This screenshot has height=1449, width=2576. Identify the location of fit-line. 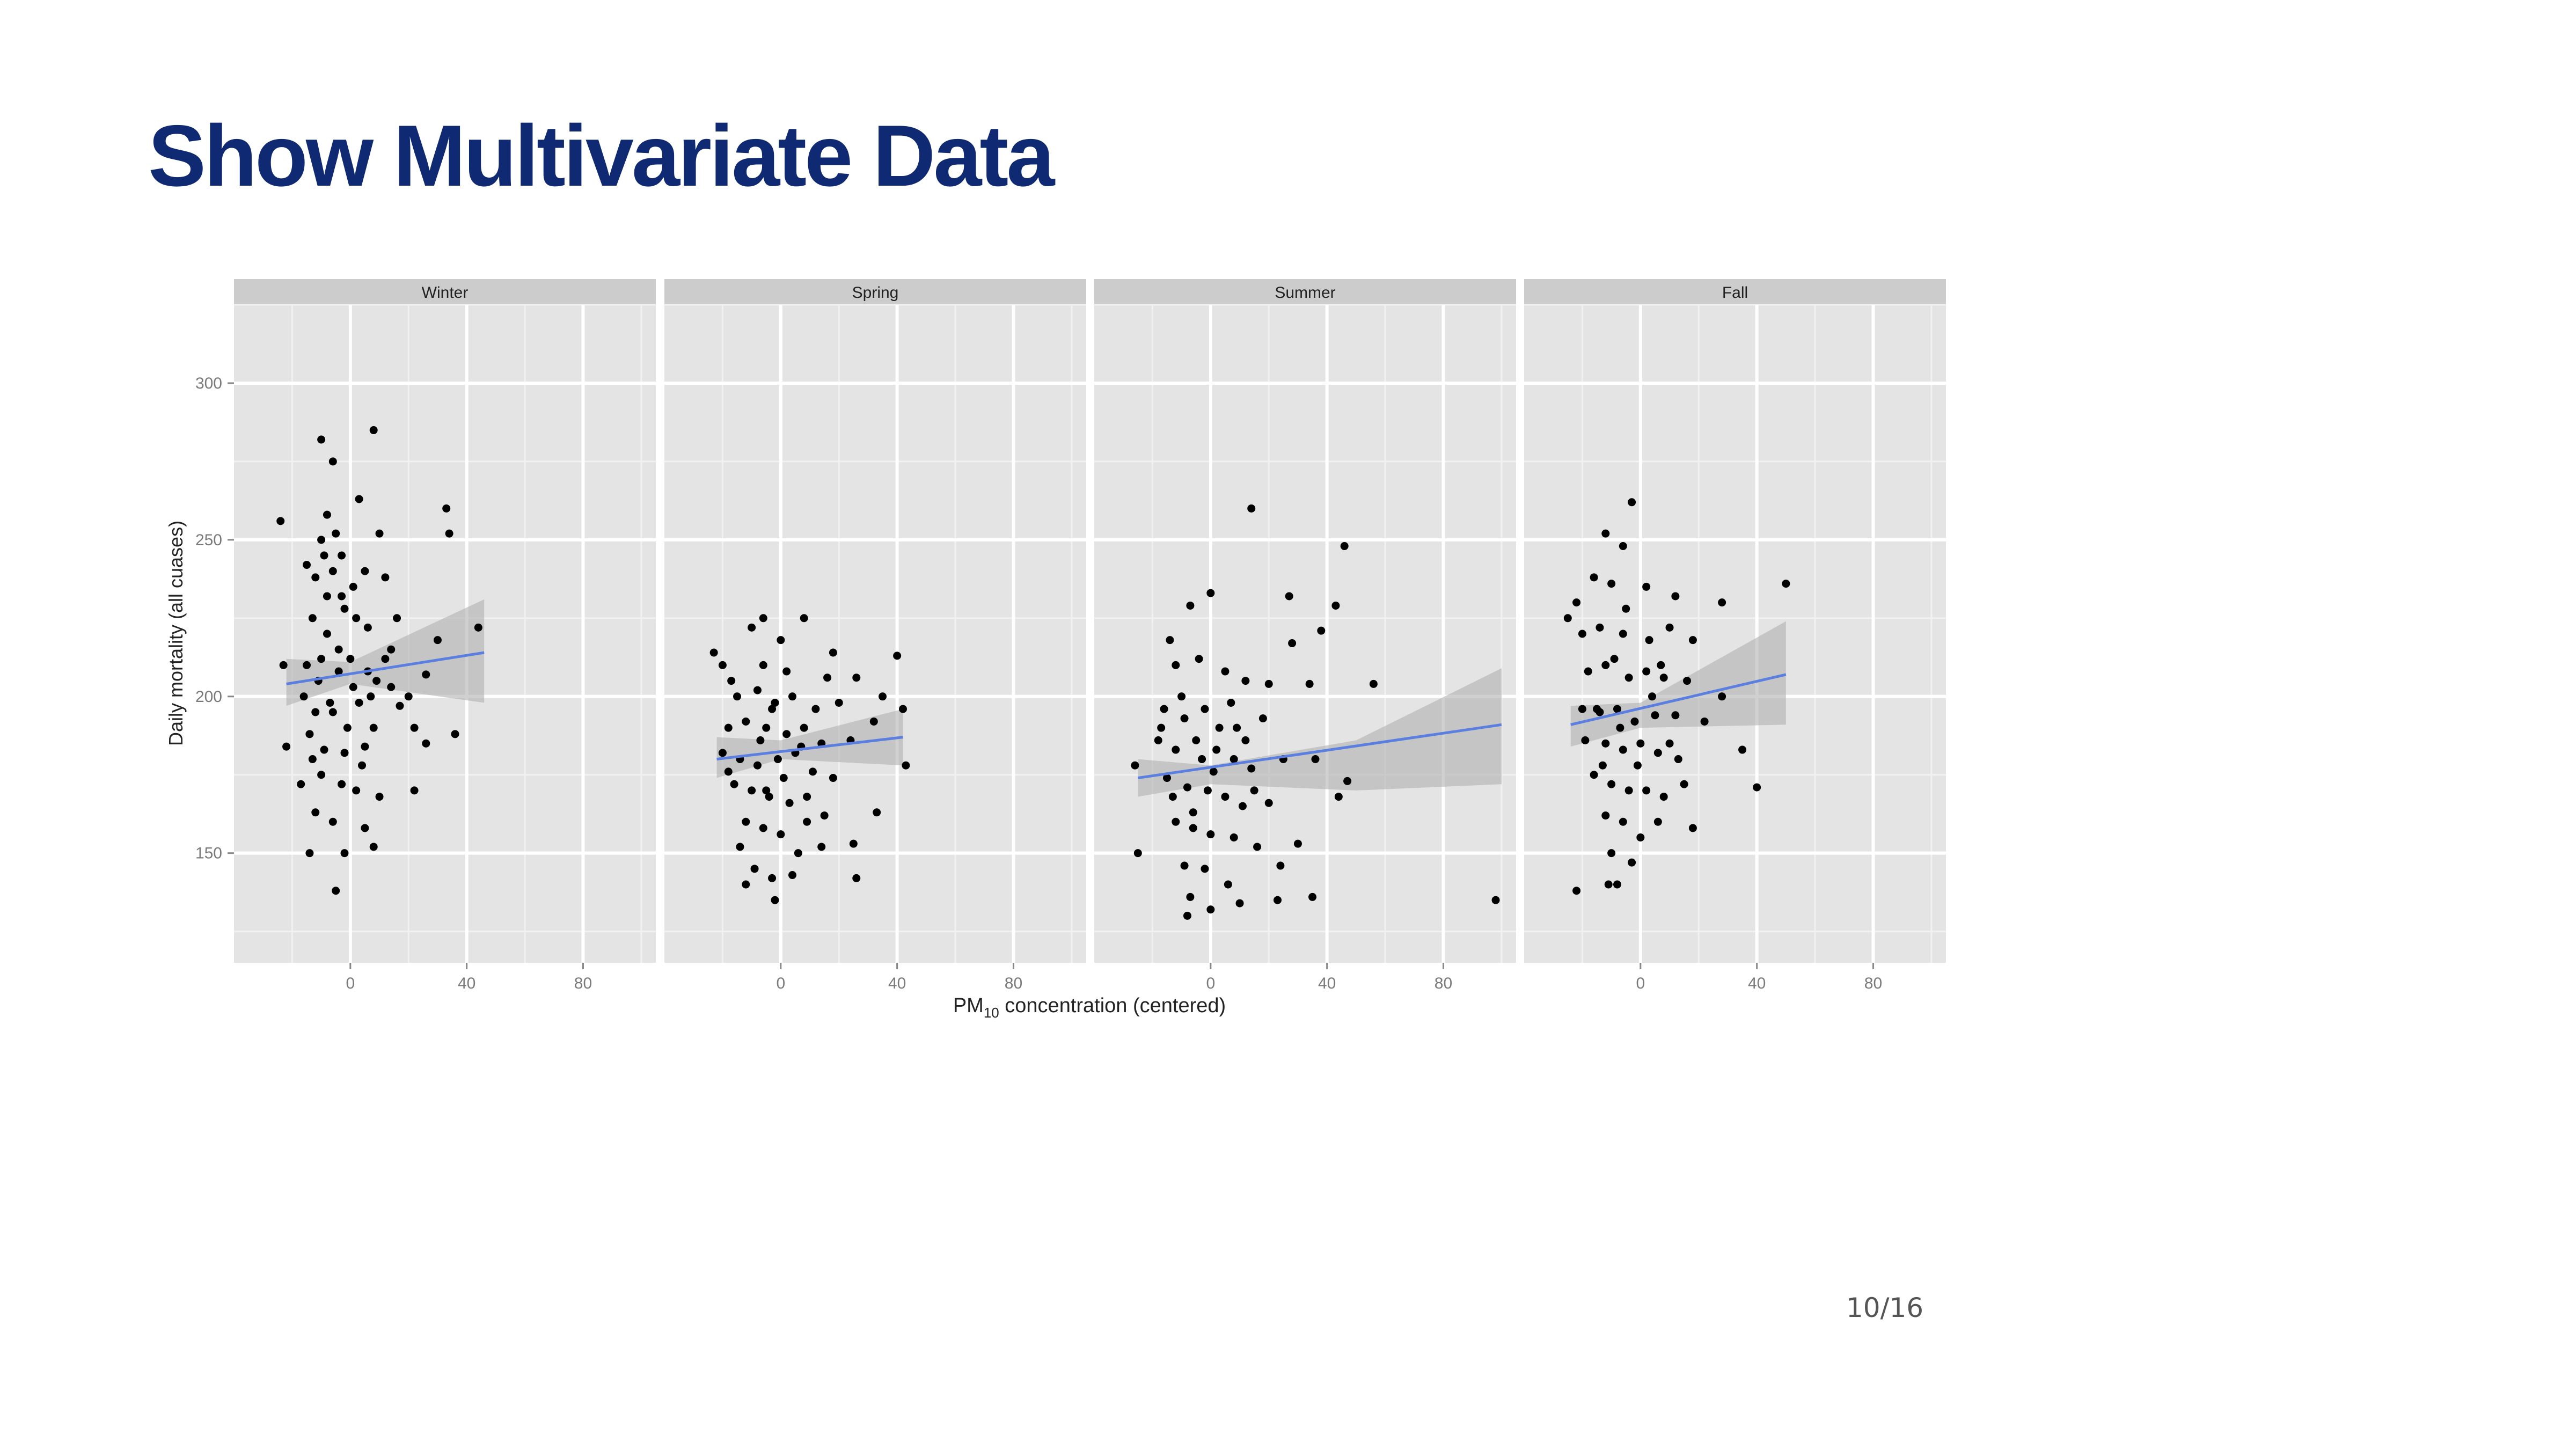
(1319, 751).